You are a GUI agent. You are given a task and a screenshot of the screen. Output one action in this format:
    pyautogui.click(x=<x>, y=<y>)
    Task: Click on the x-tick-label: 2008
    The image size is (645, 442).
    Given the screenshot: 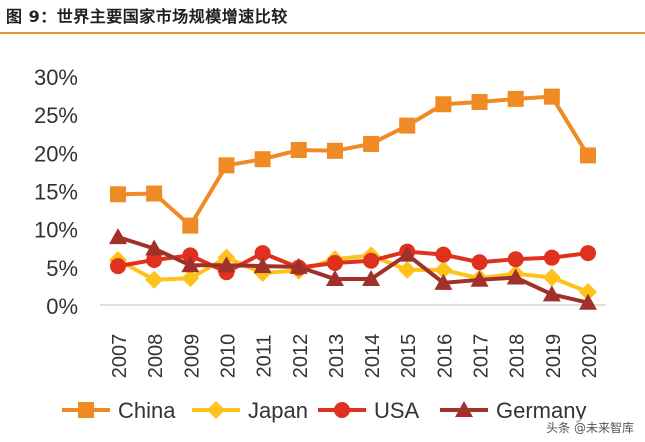 What is the action you would take?
    pyautogui.click(x=156, y=356)
    